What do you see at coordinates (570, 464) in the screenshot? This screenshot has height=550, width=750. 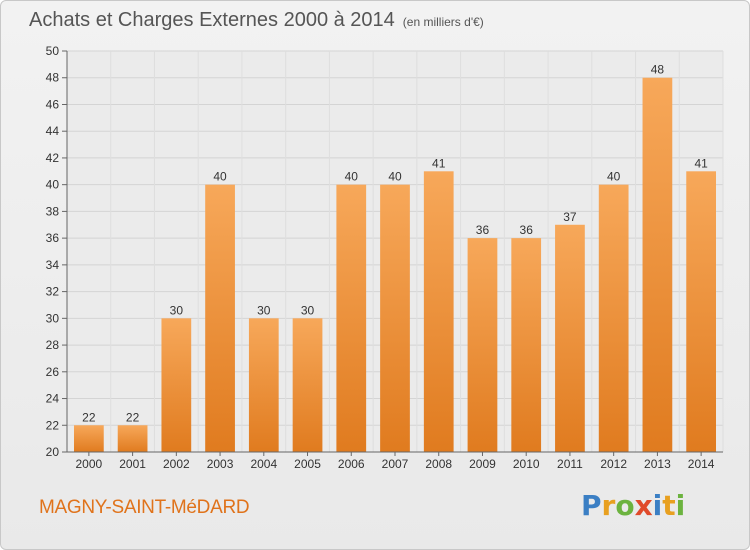 I see `x-tick-label: 2011` at bounding box center [570, 464].